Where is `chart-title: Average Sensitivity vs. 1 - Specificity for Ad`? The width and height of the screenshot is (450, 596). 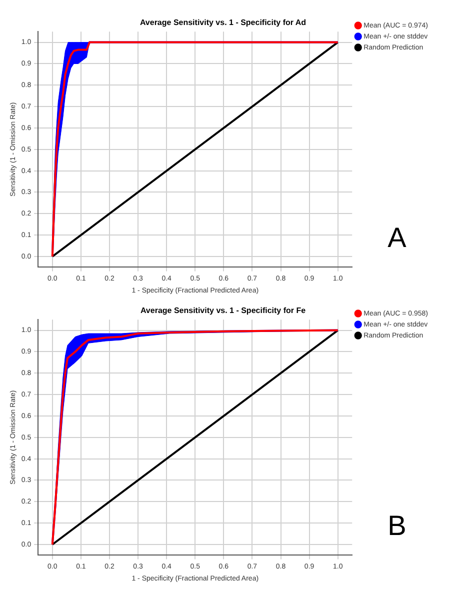 chart-title: Average Sensitivity vs. 1 - Specificity for Ad is located at coordinates (223, 23).